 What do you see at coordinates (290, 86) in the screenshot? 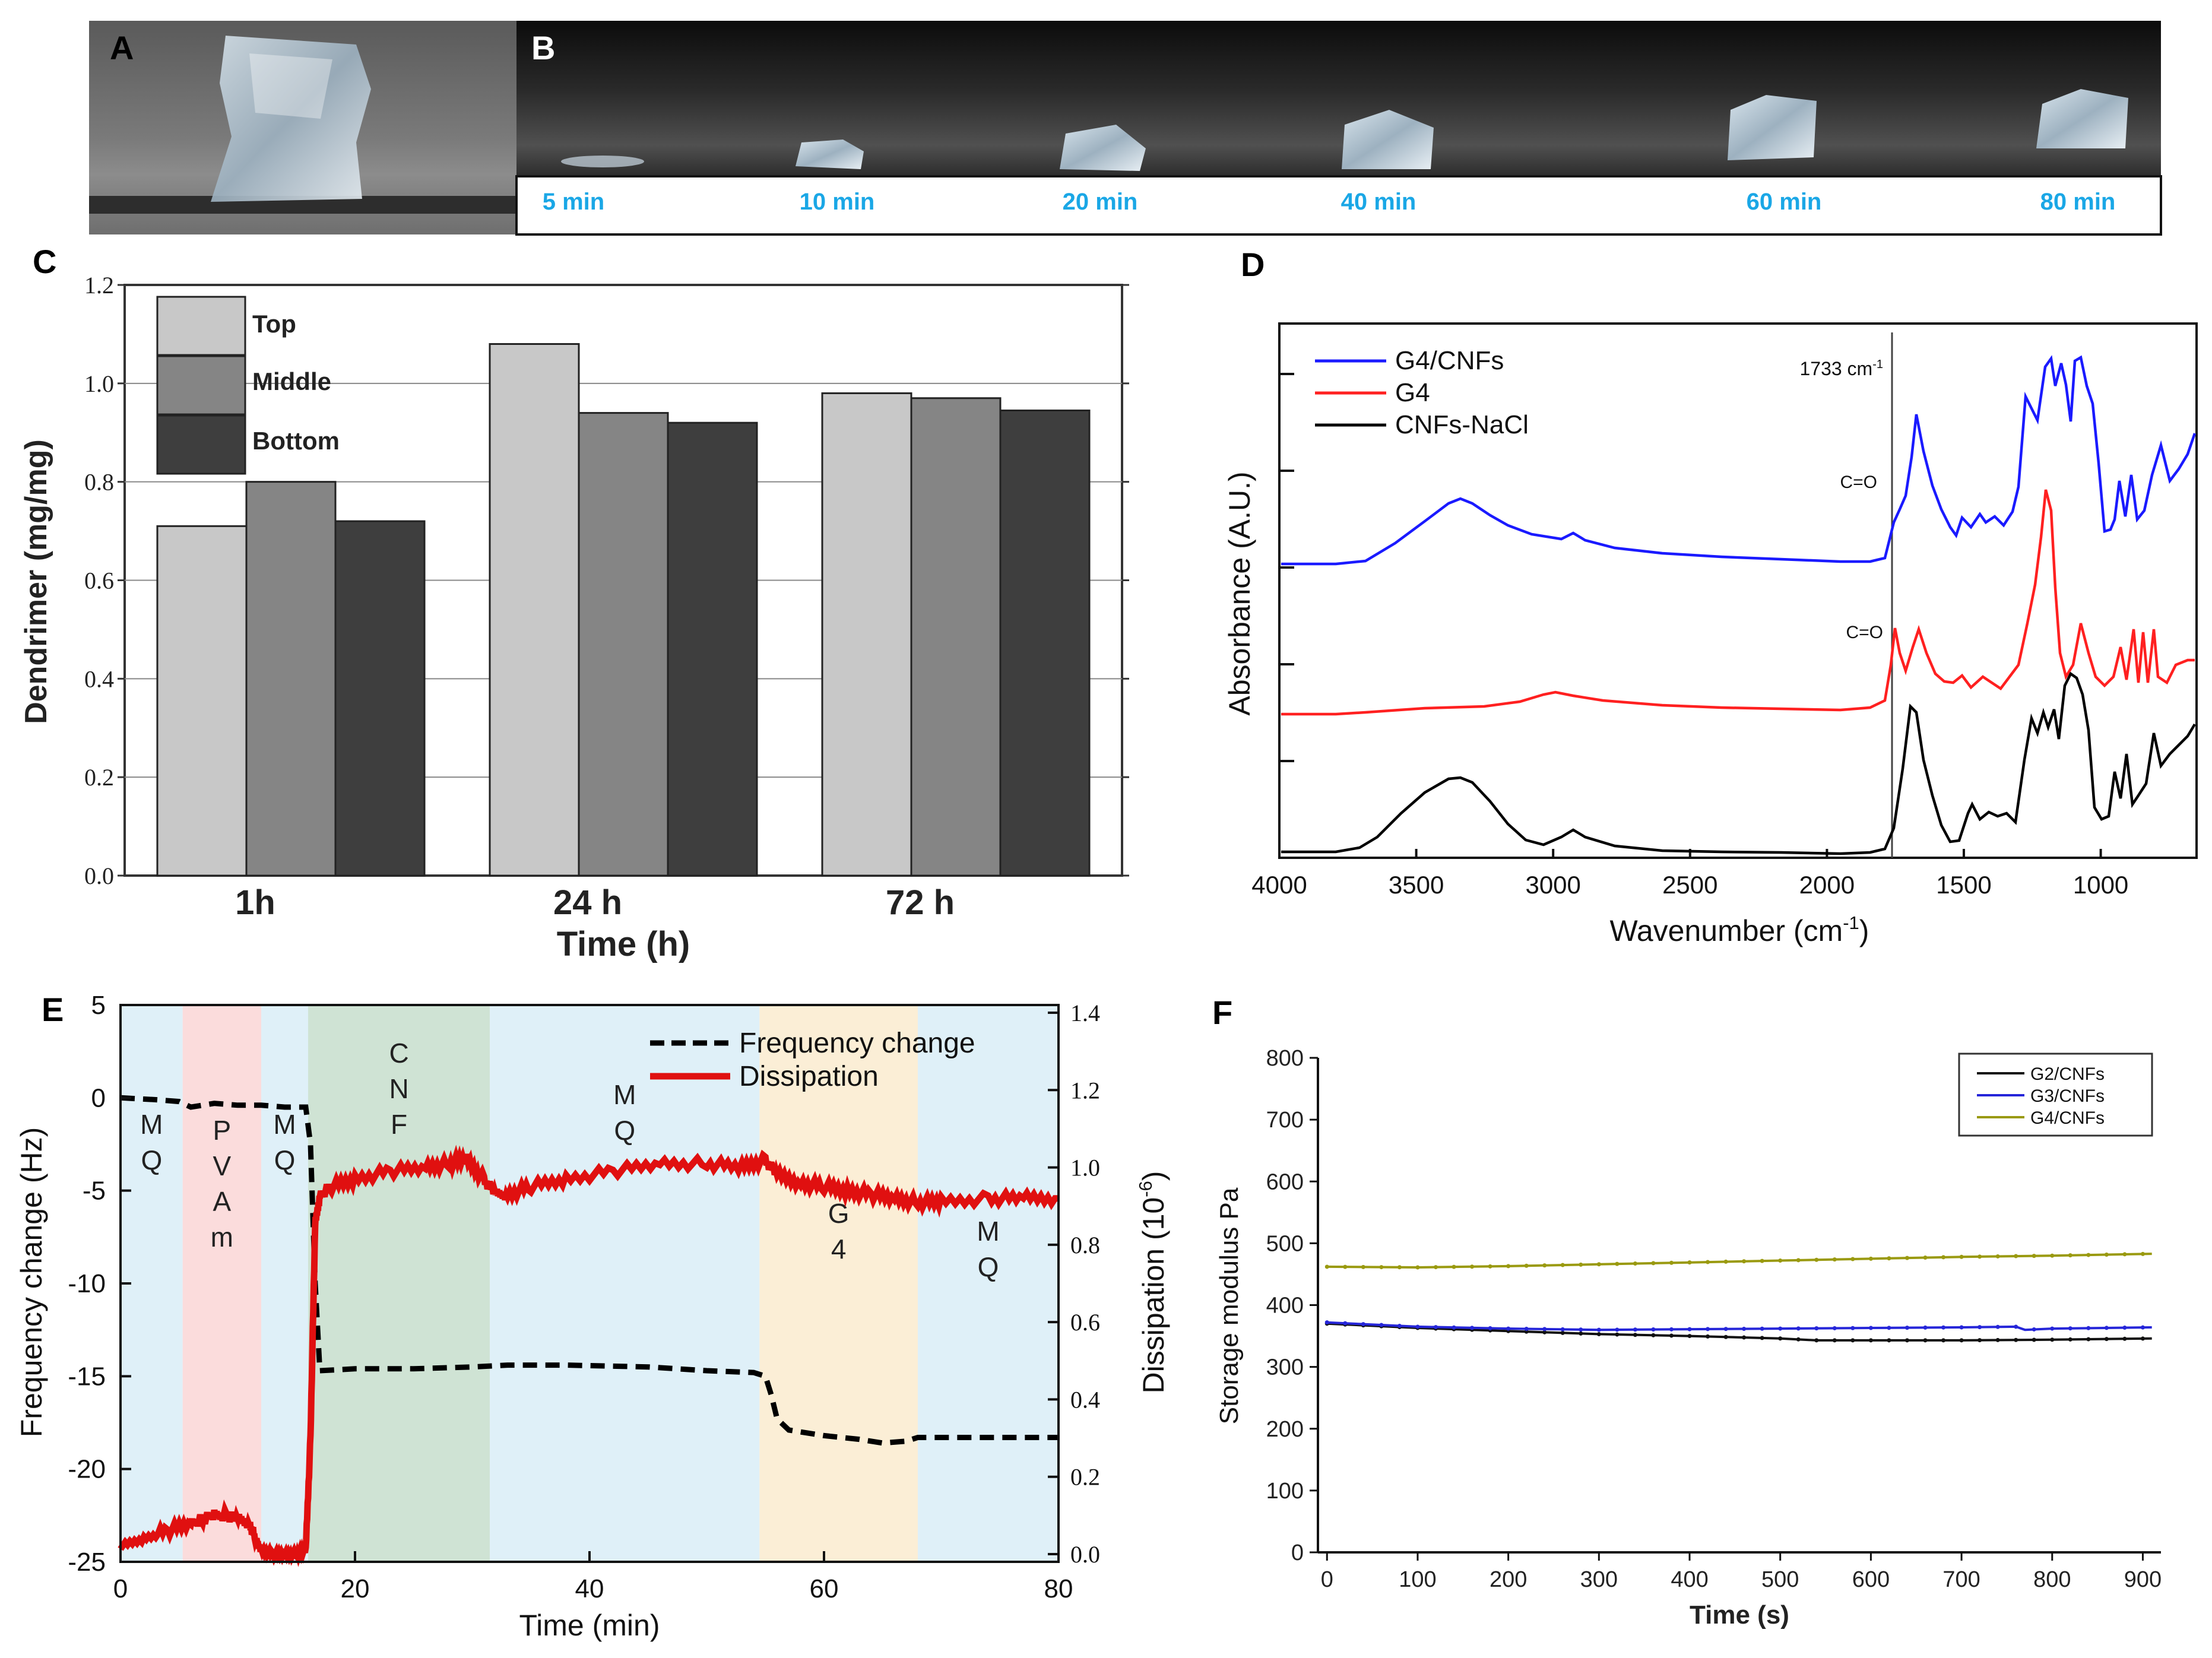
I see `hydrogel-highlight` at bounding box center [290, 86].